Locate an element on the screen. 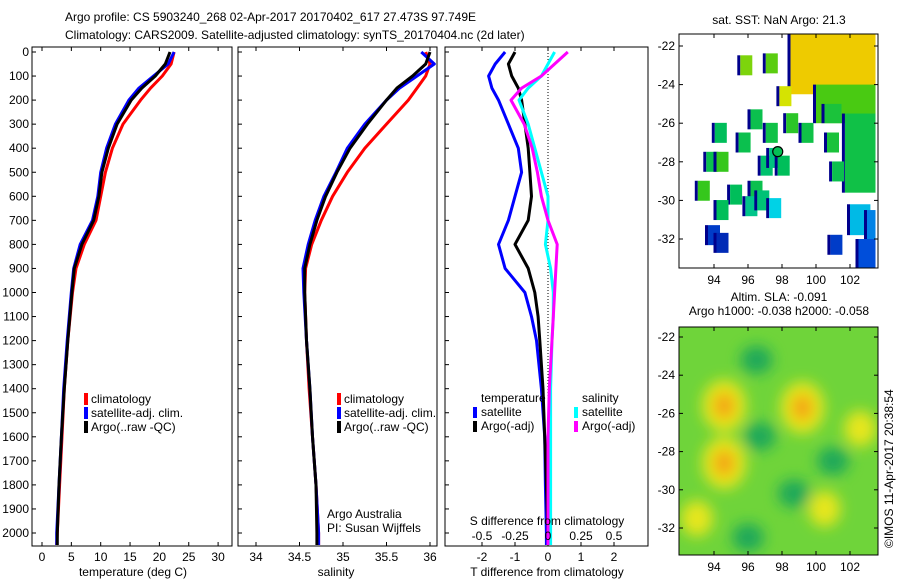 This screenshot has width=900, height=580. x-tick-label: -1 is located at coordinates (515, 557).